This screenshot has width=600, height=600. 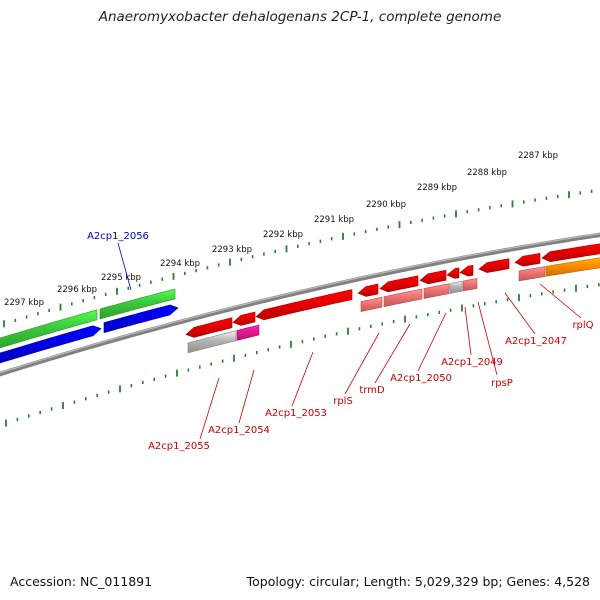 I want to click on gene-bar-rpls-cds, so click(x=371, y=304).